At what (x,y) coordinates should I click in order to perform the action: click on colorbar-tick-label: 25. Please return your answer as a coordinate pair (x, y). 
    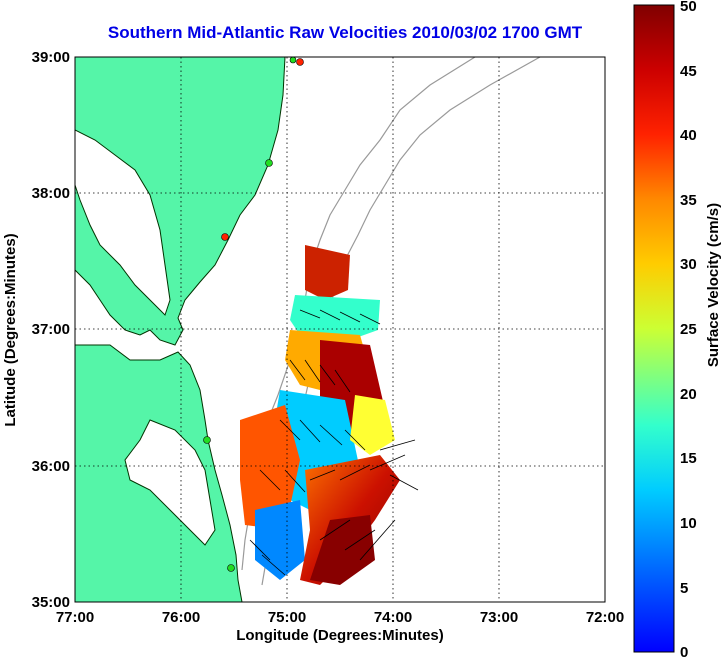
    Looking at the image, I should click on (688, 329).